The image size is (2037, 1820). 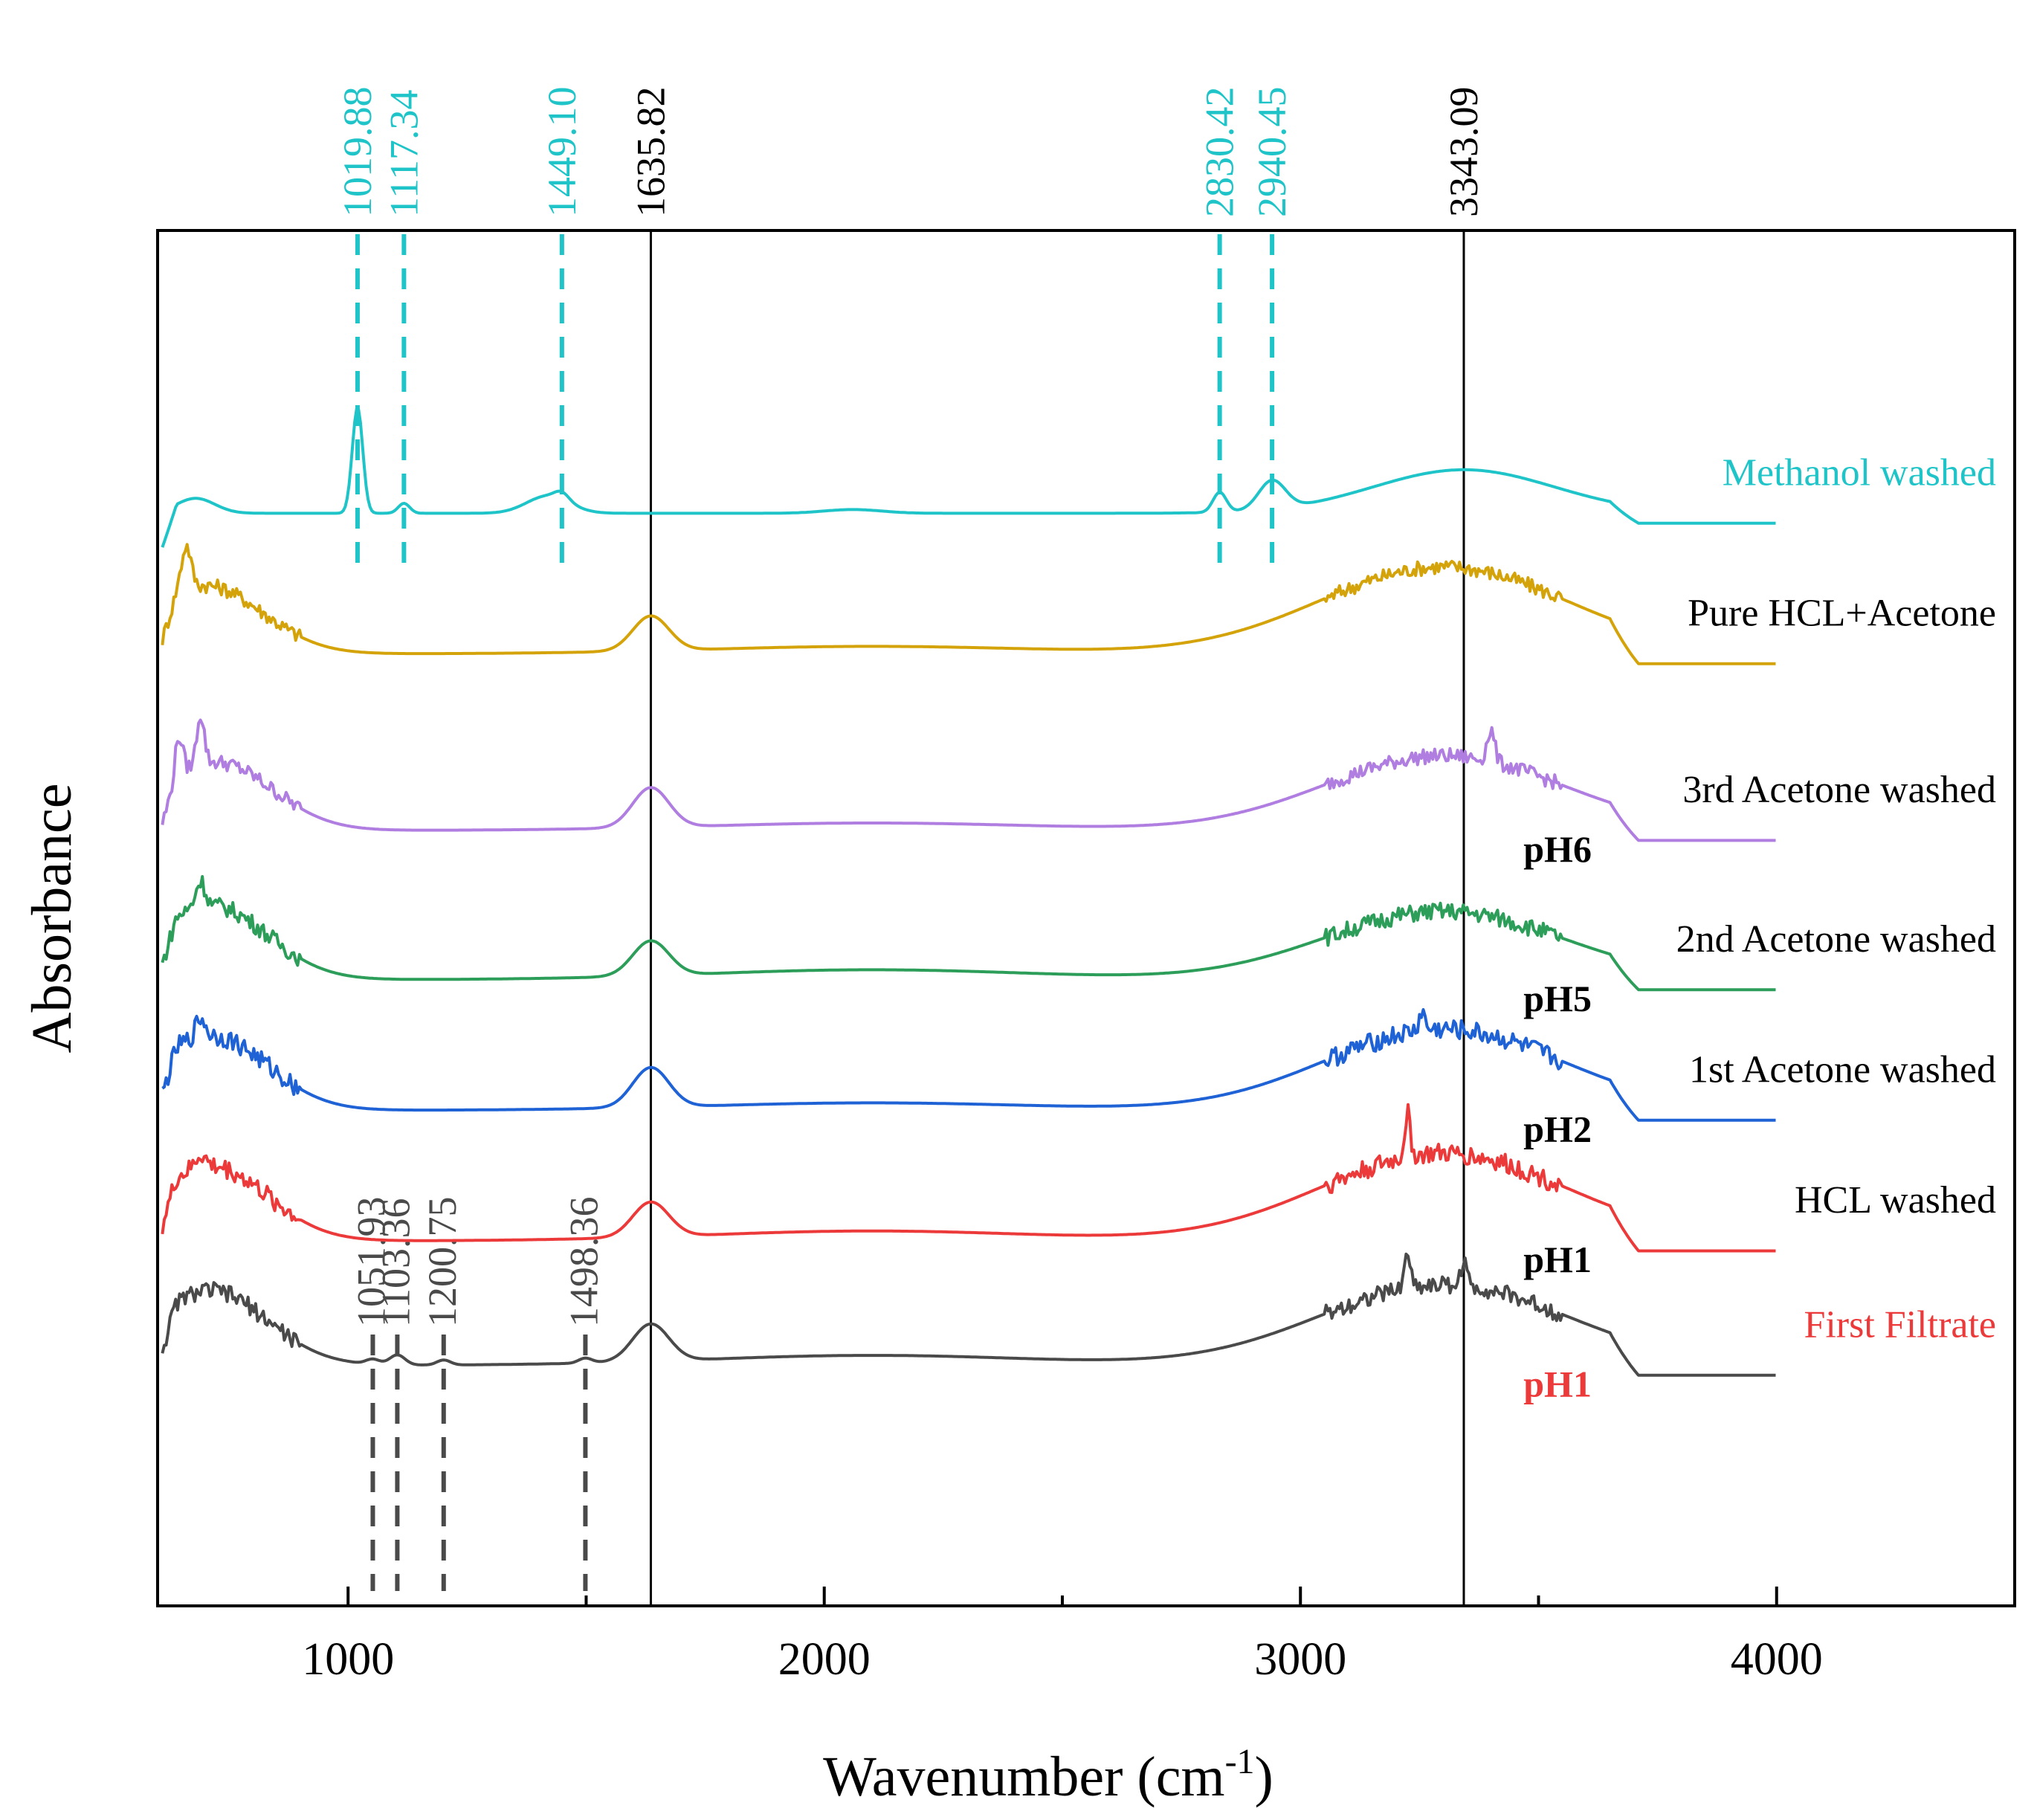 What do you see at coordinates (1557, 1260) in the screenshot?
I see `series-ph-label-hcl-washed: pH1` at bounding box center [1557, 1260].